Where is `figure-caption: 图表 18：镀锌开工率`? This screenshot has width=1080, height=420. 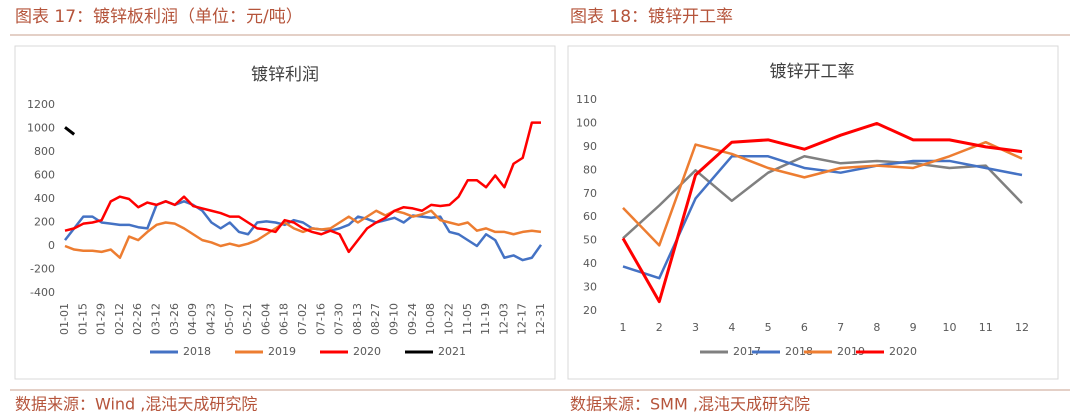 figure-caption: 图表 18：镀锌开工率 is located at coordinates (651, 17).